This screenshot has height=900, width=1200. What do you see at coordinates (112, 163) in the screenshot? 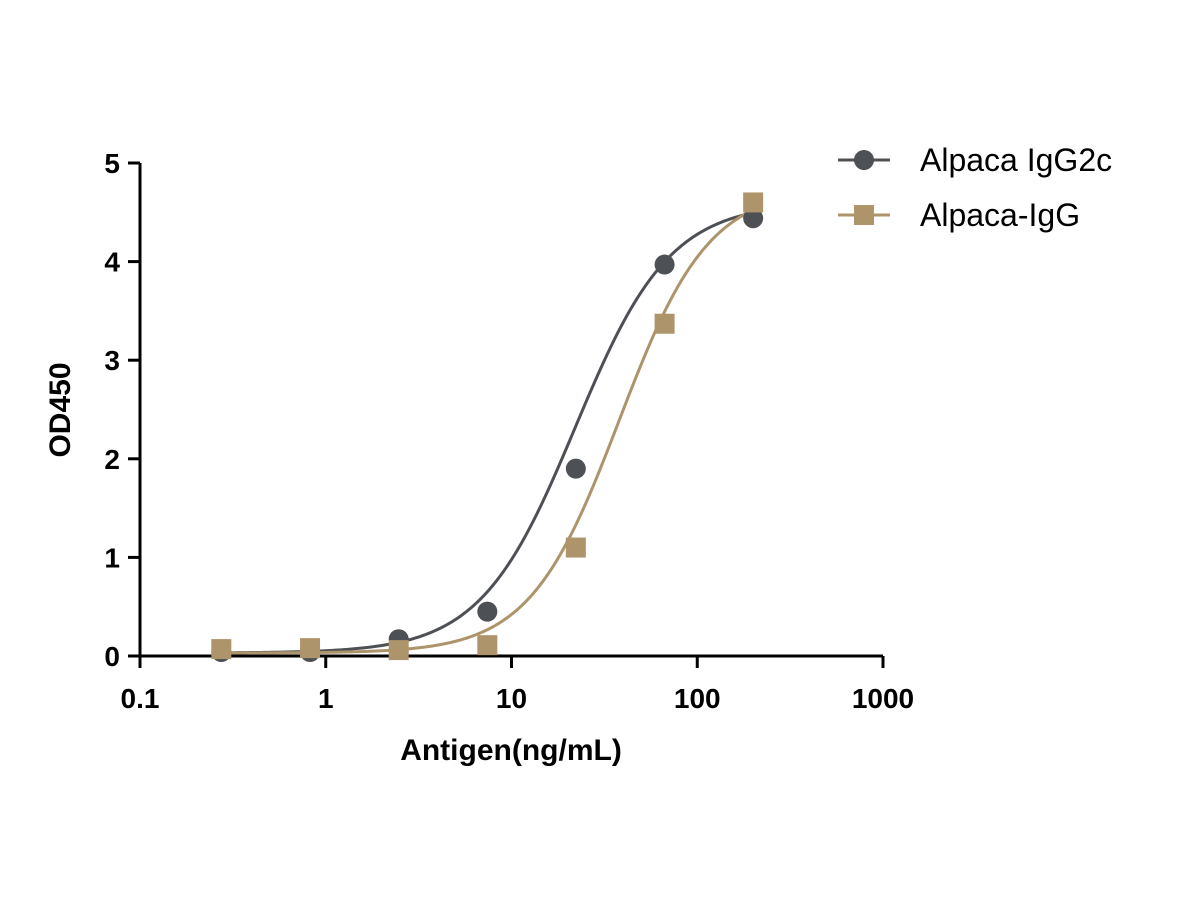
I see `y-tick-label: 5` at bounding box center [112, 163].